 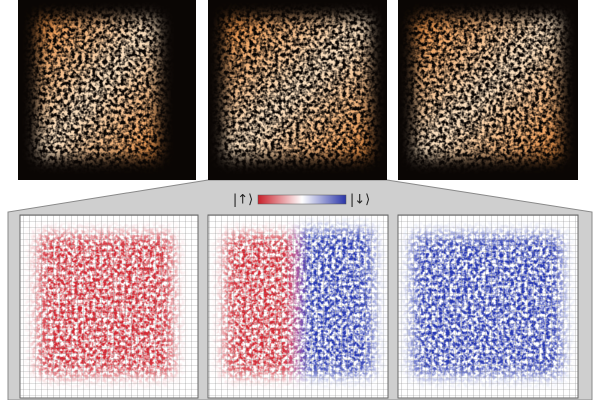 I want to click on colorbar-label: |↑⟩, so click(x=243, y=200).